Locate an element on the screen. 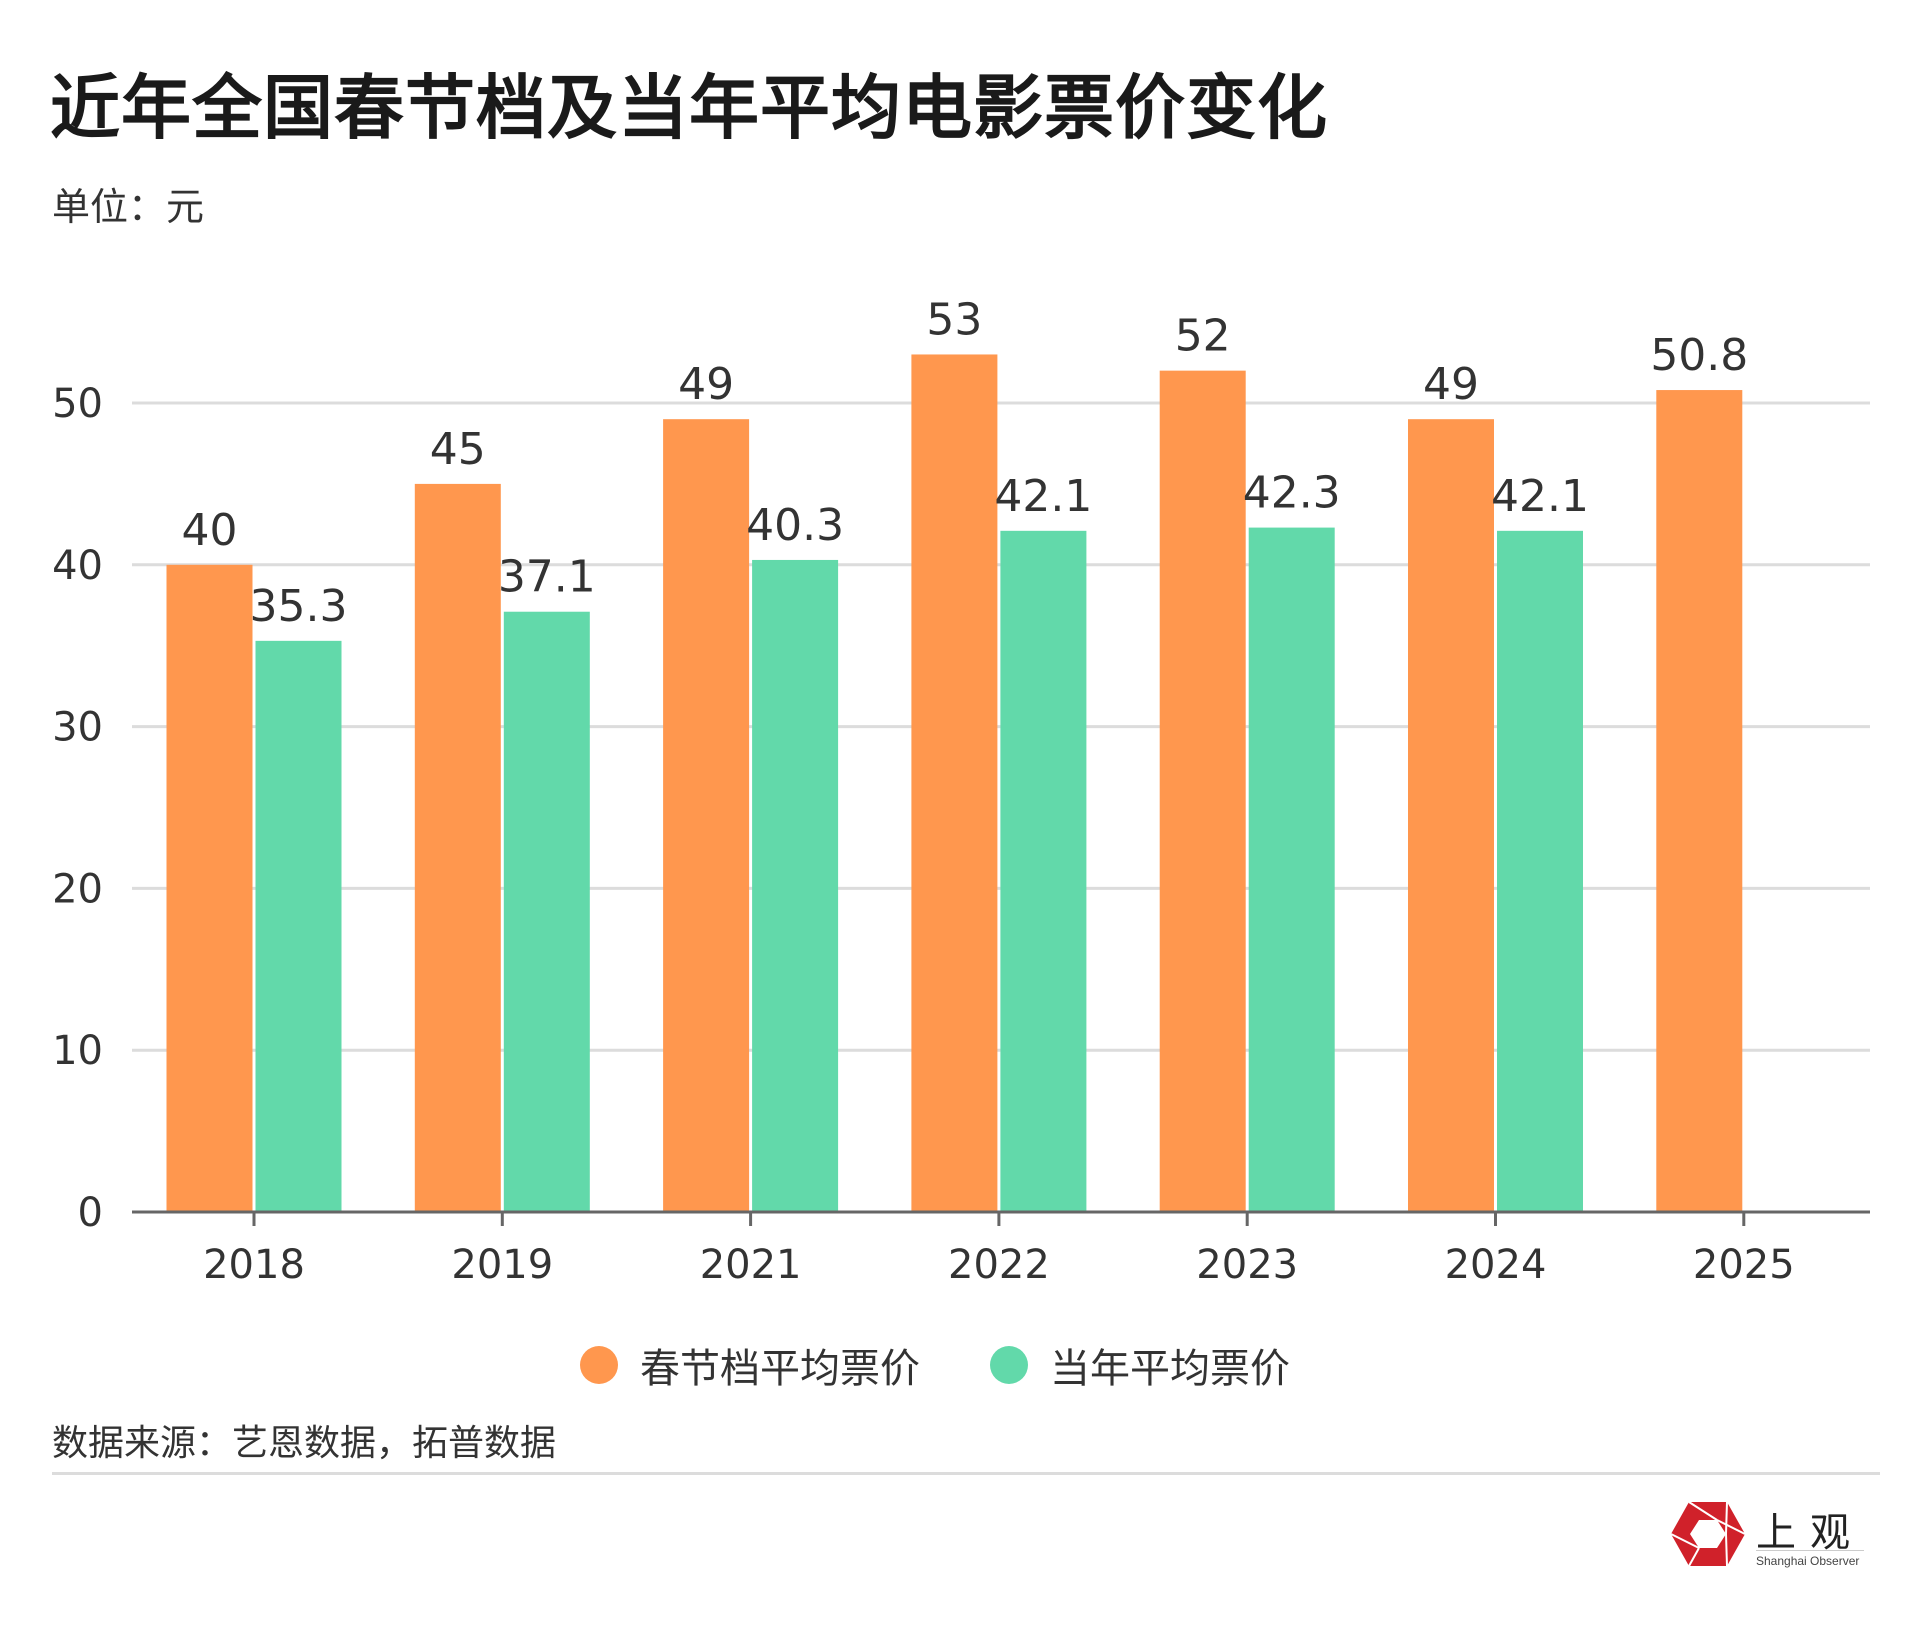 The image size is (1920, 1632). bar-spring-festival-2022 is located at coordinates (954, 783).